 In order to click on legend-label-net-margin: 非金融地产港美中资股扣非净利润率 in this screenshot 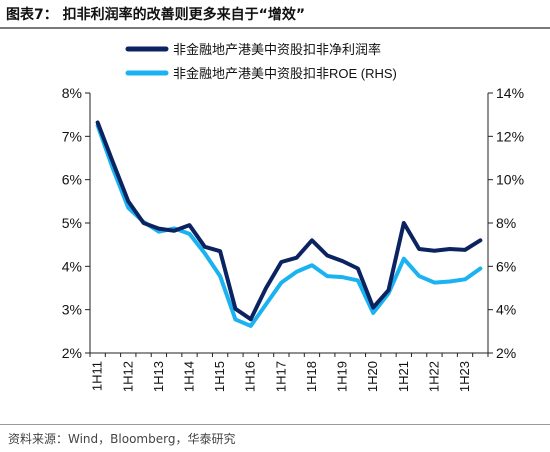, I will do `click(277, 49)`.